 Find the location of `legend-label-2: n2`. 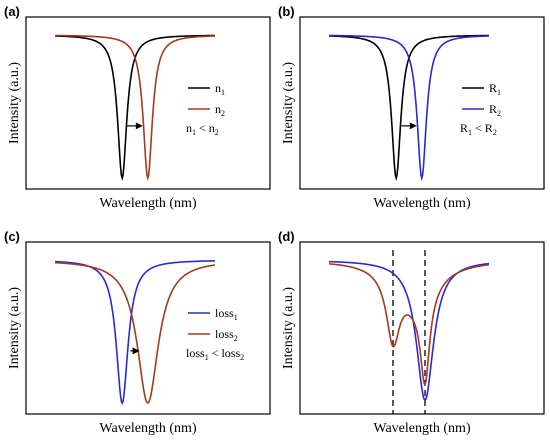

legend-label-2: n2 is located at coordinates (220, 110).